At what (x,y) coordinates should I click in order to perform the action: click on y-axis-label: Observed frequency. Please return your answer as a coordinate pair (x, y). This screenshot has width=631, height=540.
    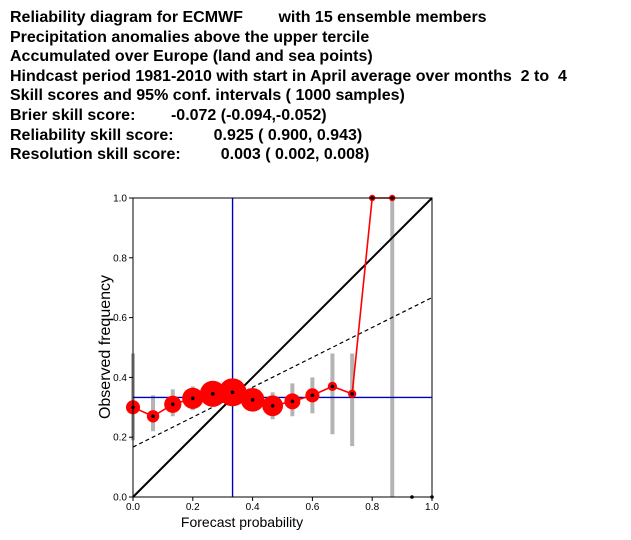
    Looking at the image, I should click on (105, 347).